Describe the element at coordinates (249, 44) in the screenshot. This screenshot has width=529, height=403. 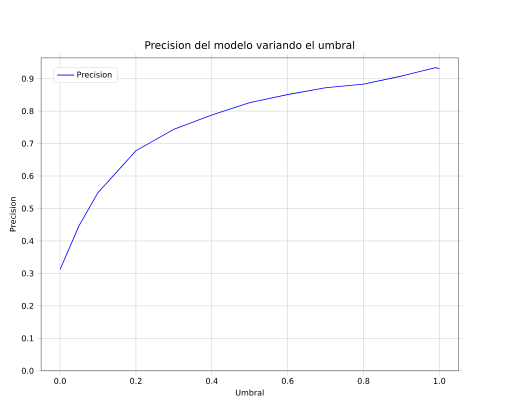
I see `chart-title: Precision del modelo variando el umbral` at that location.